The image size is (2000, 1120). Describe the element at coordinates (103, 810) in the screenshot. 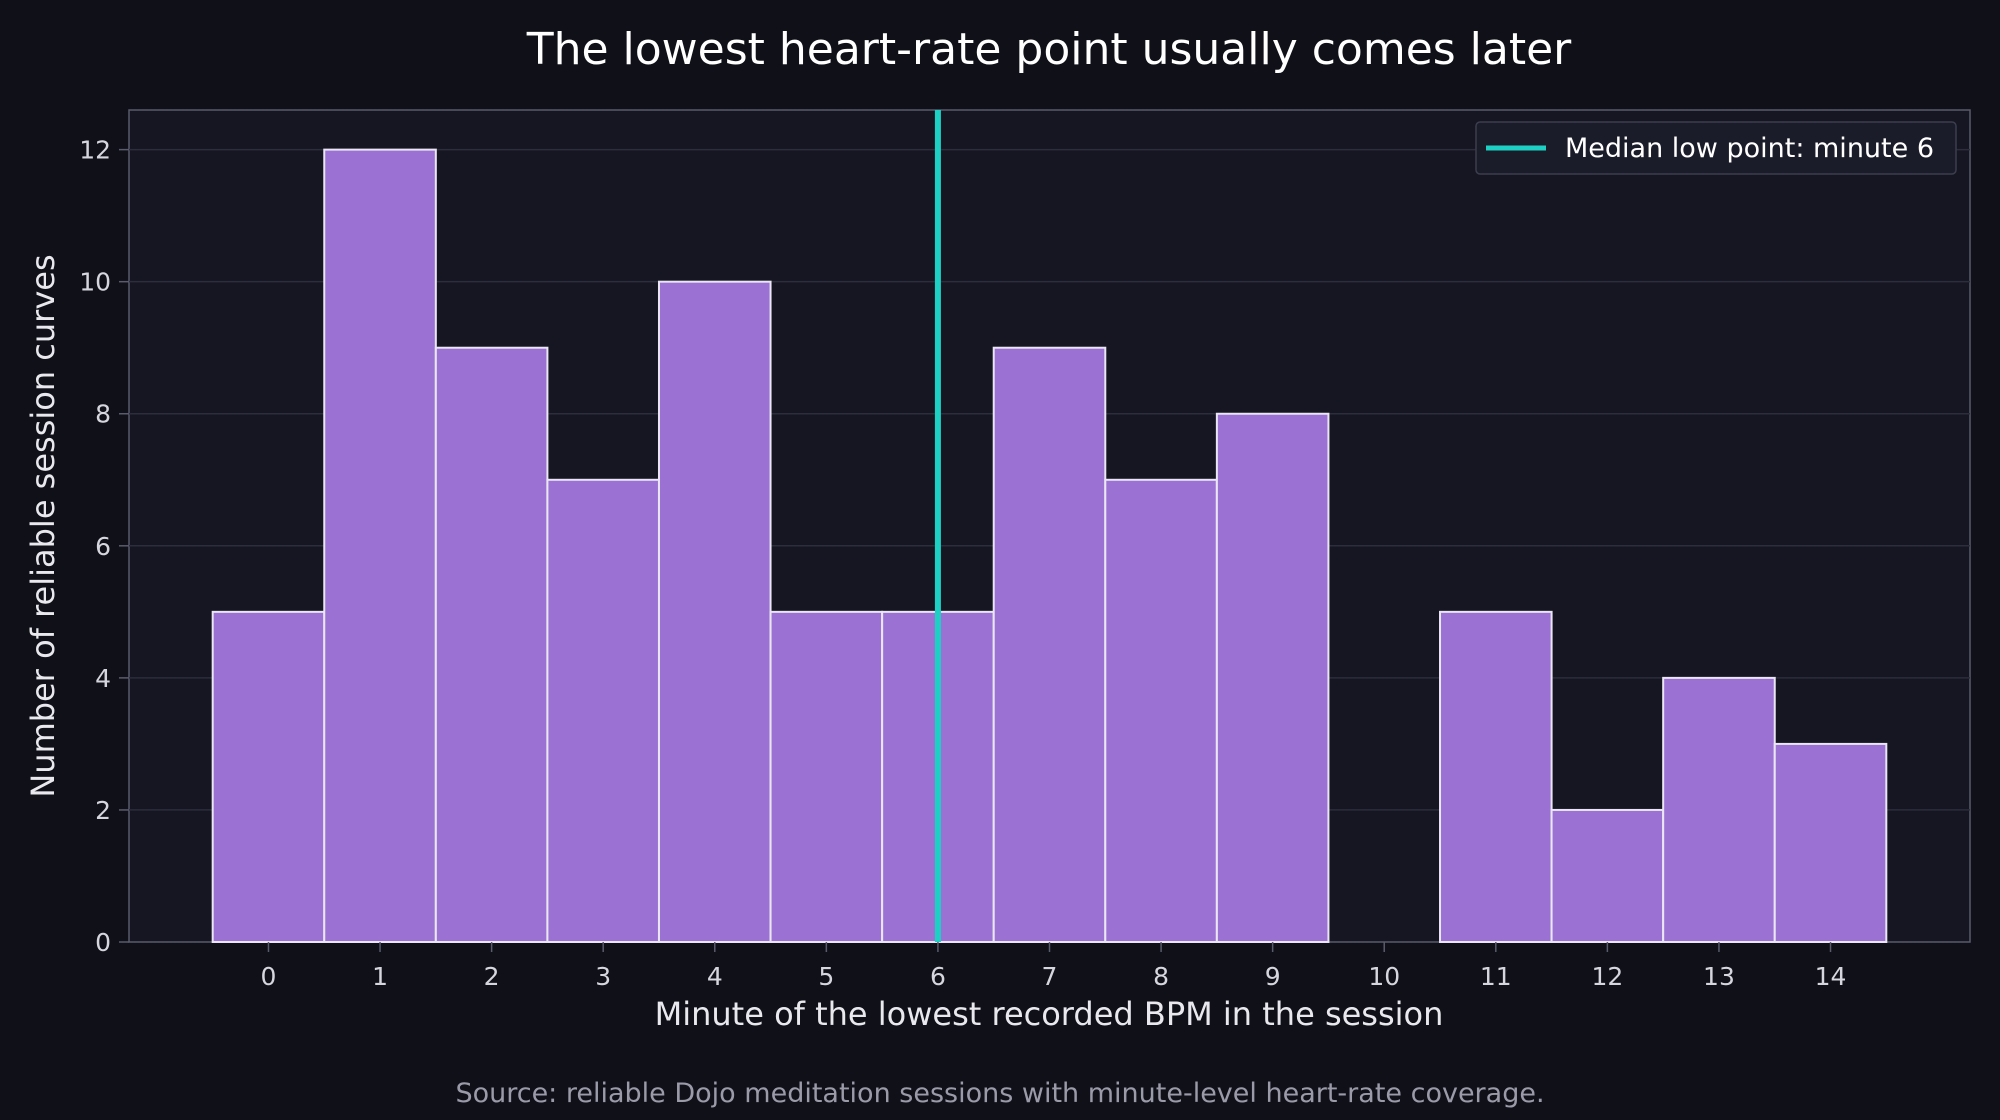

I see `y-tick-label: 2` at that location.